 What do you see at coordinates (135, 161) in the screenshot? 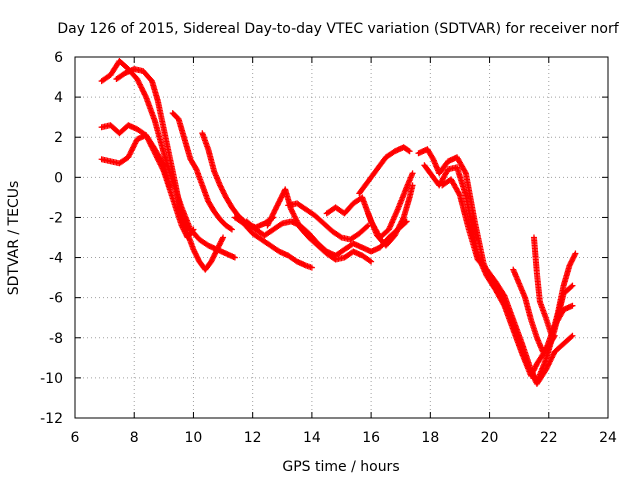
I see `series-track-d` at bounding box center [135, 161].